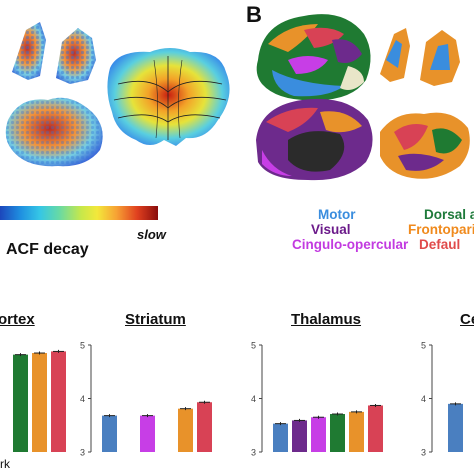 The width and height of the screenshot is (474, 474). I want to click on left-label-fragment: rk, so click(5, 464).